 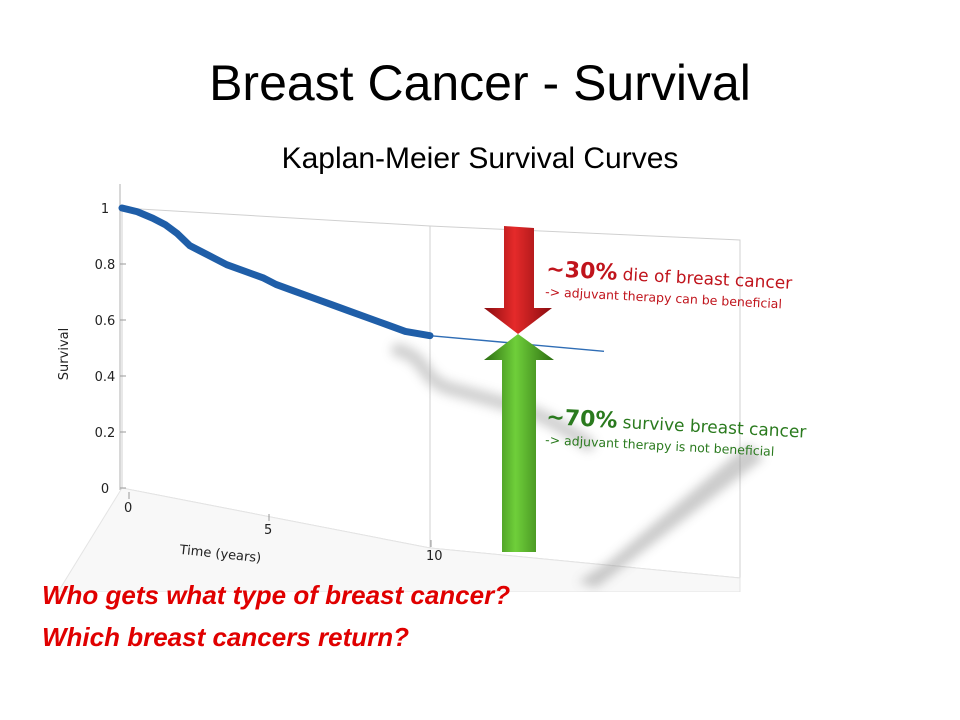 I want to click on annotation-survive-percent: ~70%, so click(x=582, y=419).